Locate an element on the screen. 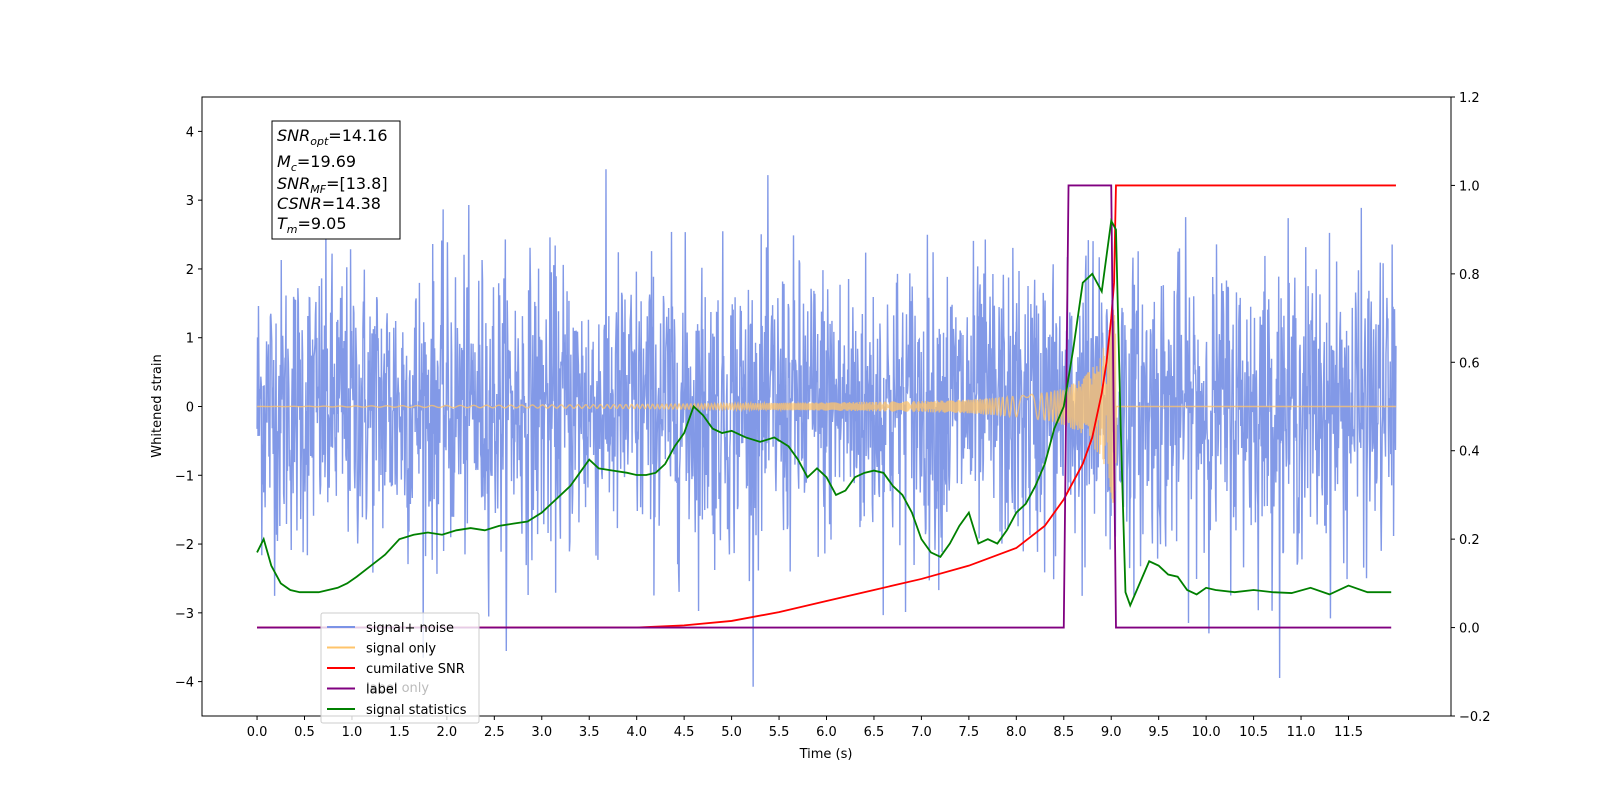 The width and height of the screenshot is (1600, 800). y2-tick-label: 0.2 is located at coordinates (1469, 540).